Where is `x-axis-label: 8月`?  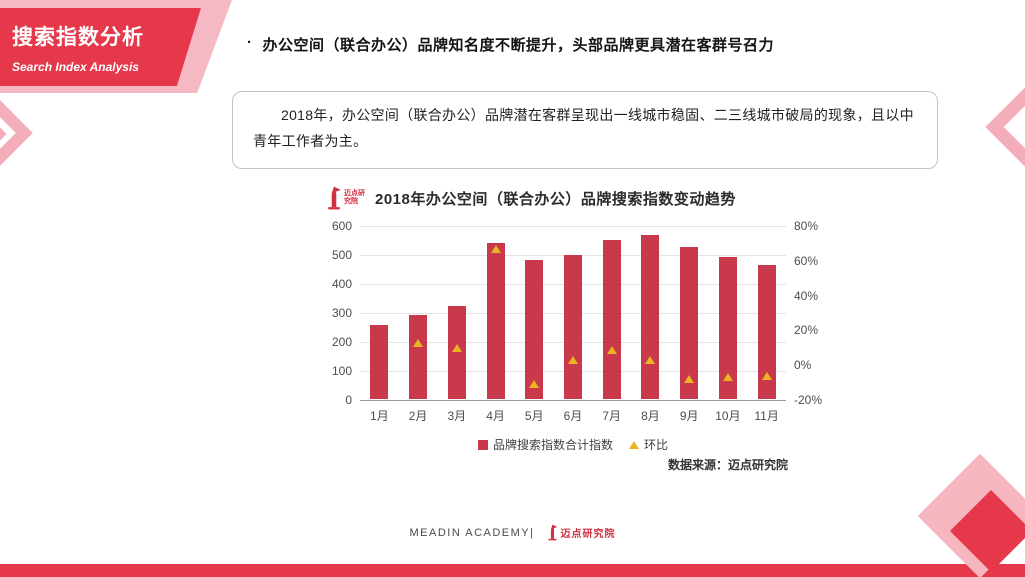 x-axis-label: 8月 is located at coordinates (650, 416).